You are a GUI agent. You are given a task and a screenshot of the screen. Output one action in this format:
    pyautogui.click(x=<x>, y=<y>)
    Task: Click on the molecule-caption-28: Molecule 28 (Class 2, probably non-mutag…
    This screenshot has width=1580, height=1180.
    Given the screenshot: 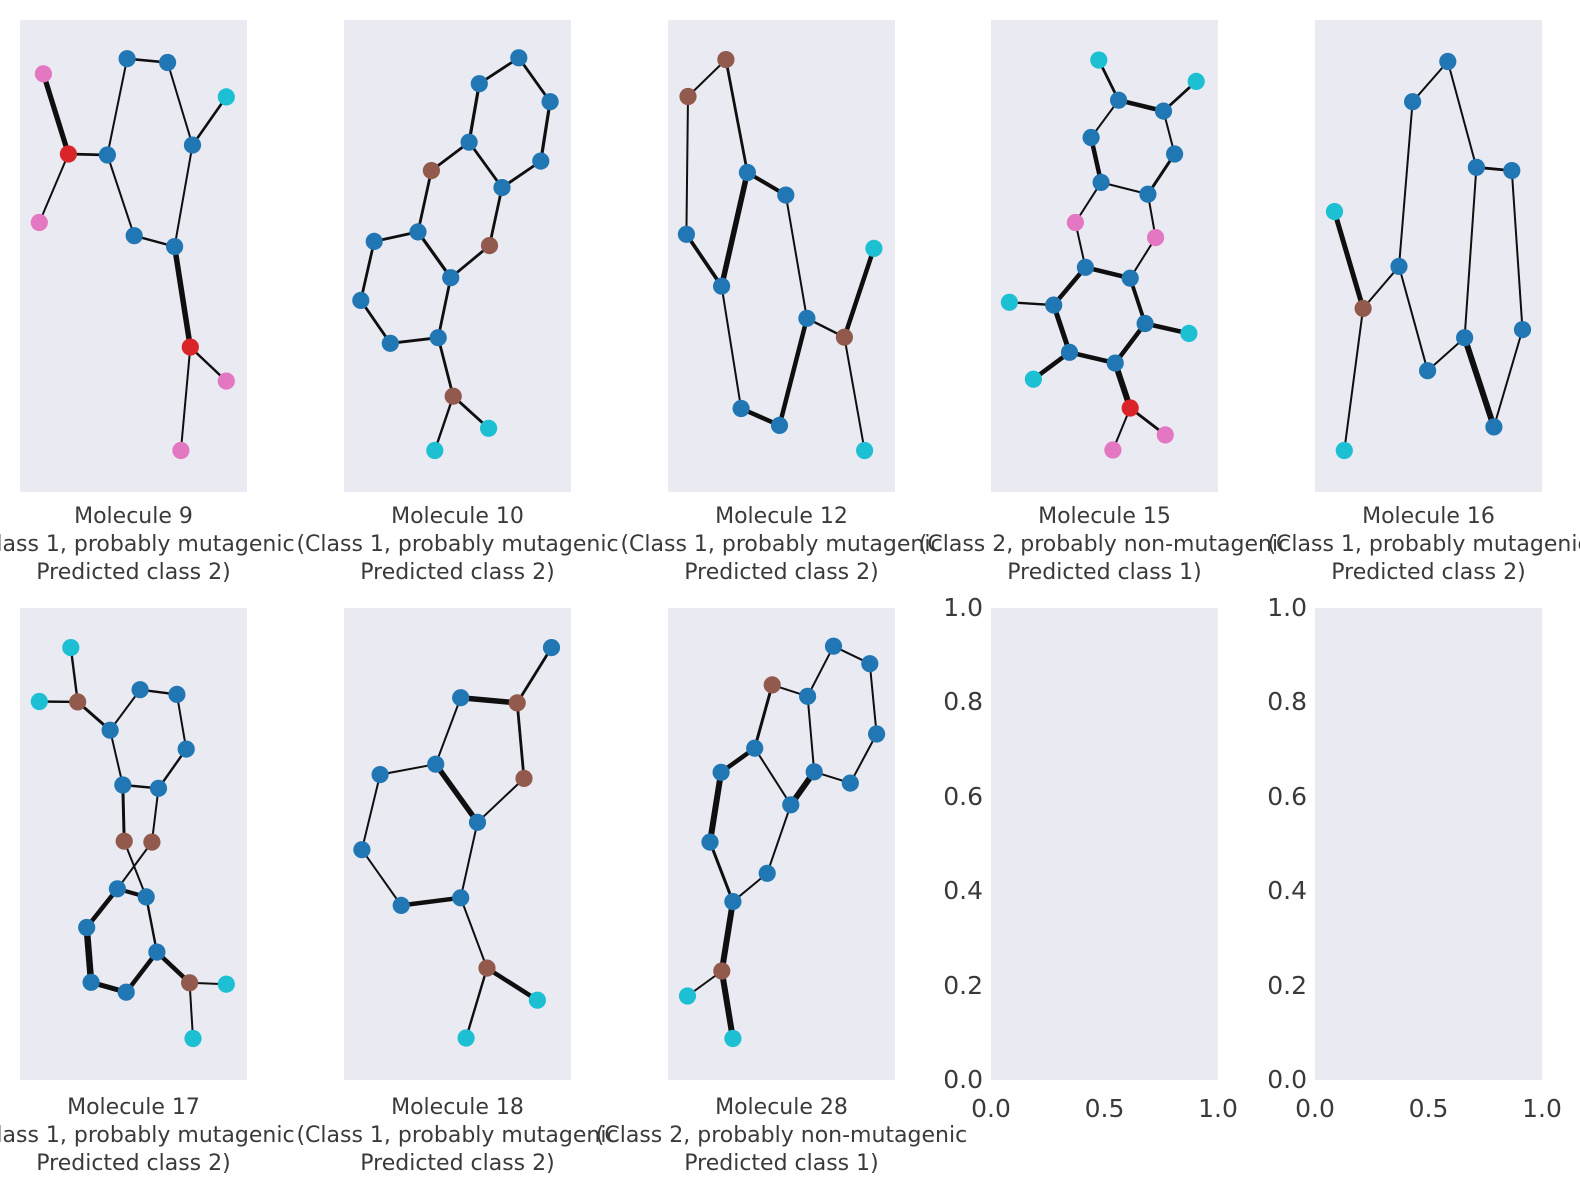 What is the action you would take?
    pyautogui.click(x=782, y=1136)
    